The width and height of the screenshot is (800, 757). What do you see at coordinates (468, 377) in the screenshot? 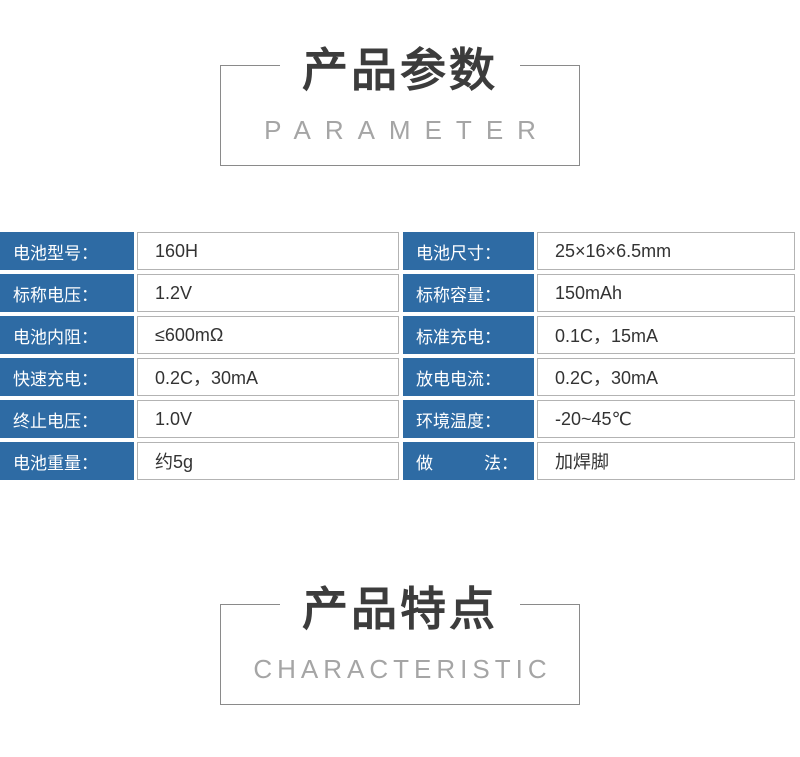
I see `spec-label-discharge-current: 放电电流：` at bounding box center [468, 377].